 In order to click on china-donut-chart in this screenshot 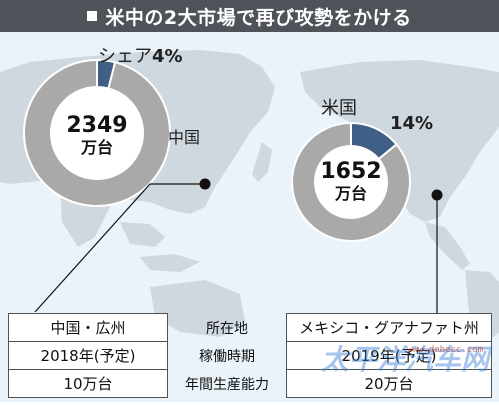, I will do `click(97, 132)`.